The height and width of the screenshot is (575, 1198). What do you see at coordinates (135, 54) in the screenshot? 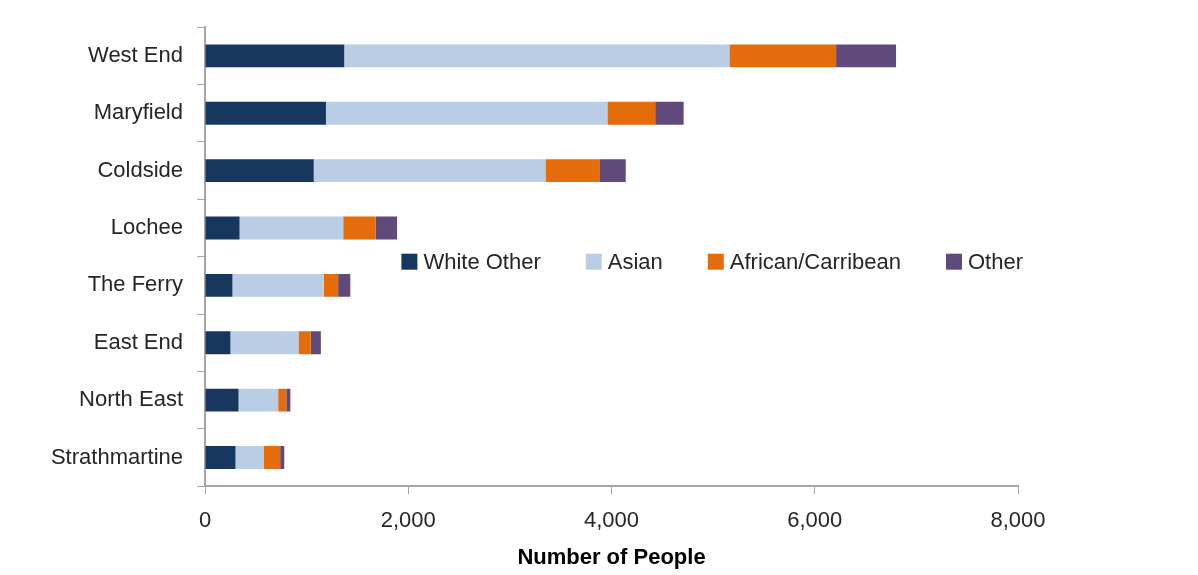
I see `y-tick-label: West End` at bounding box center [135, 54].